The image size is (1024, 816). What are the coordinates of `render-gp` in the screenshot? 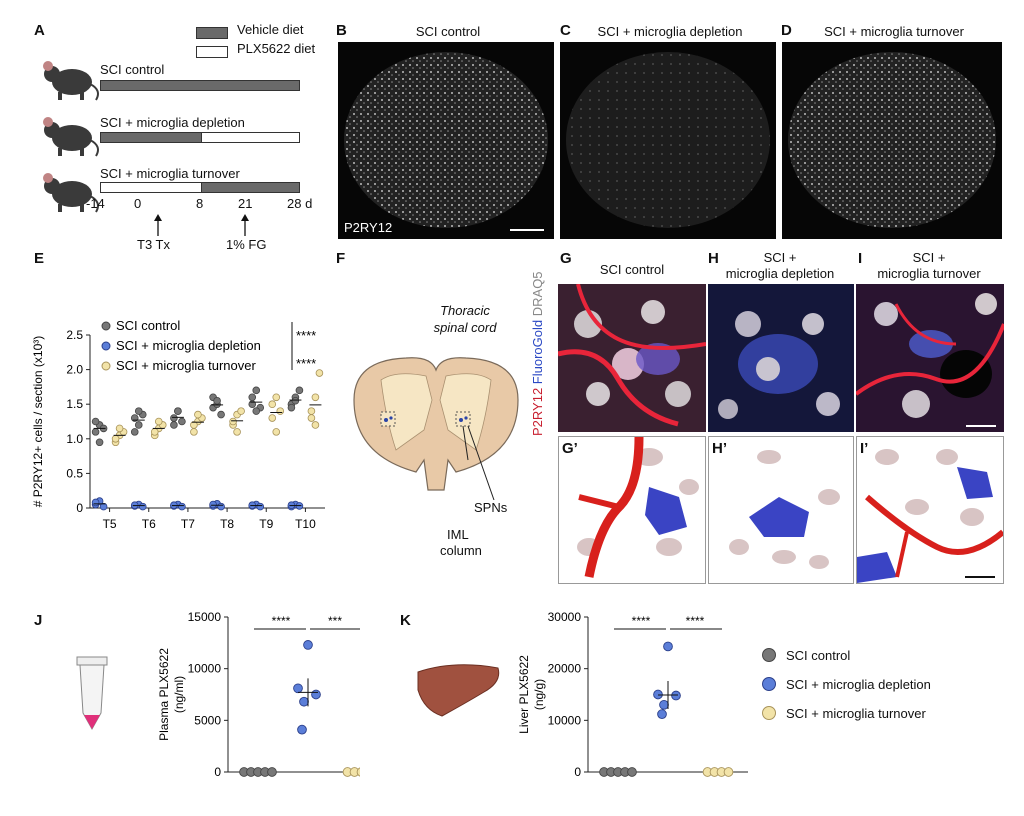 It's located at (632, 510).